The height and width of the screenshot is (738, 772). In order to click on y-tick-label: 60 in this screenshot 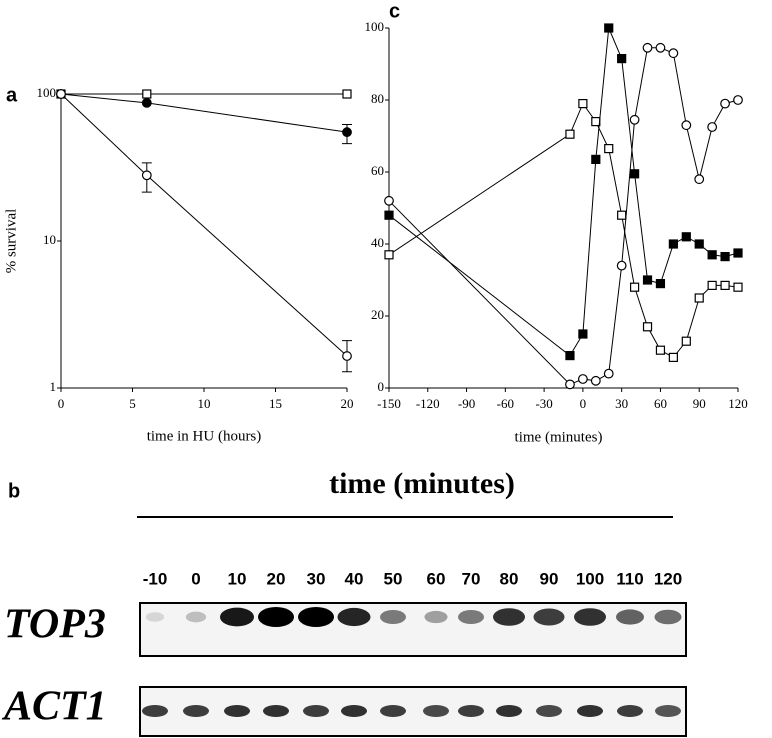, I will do `click(377, 170)`.